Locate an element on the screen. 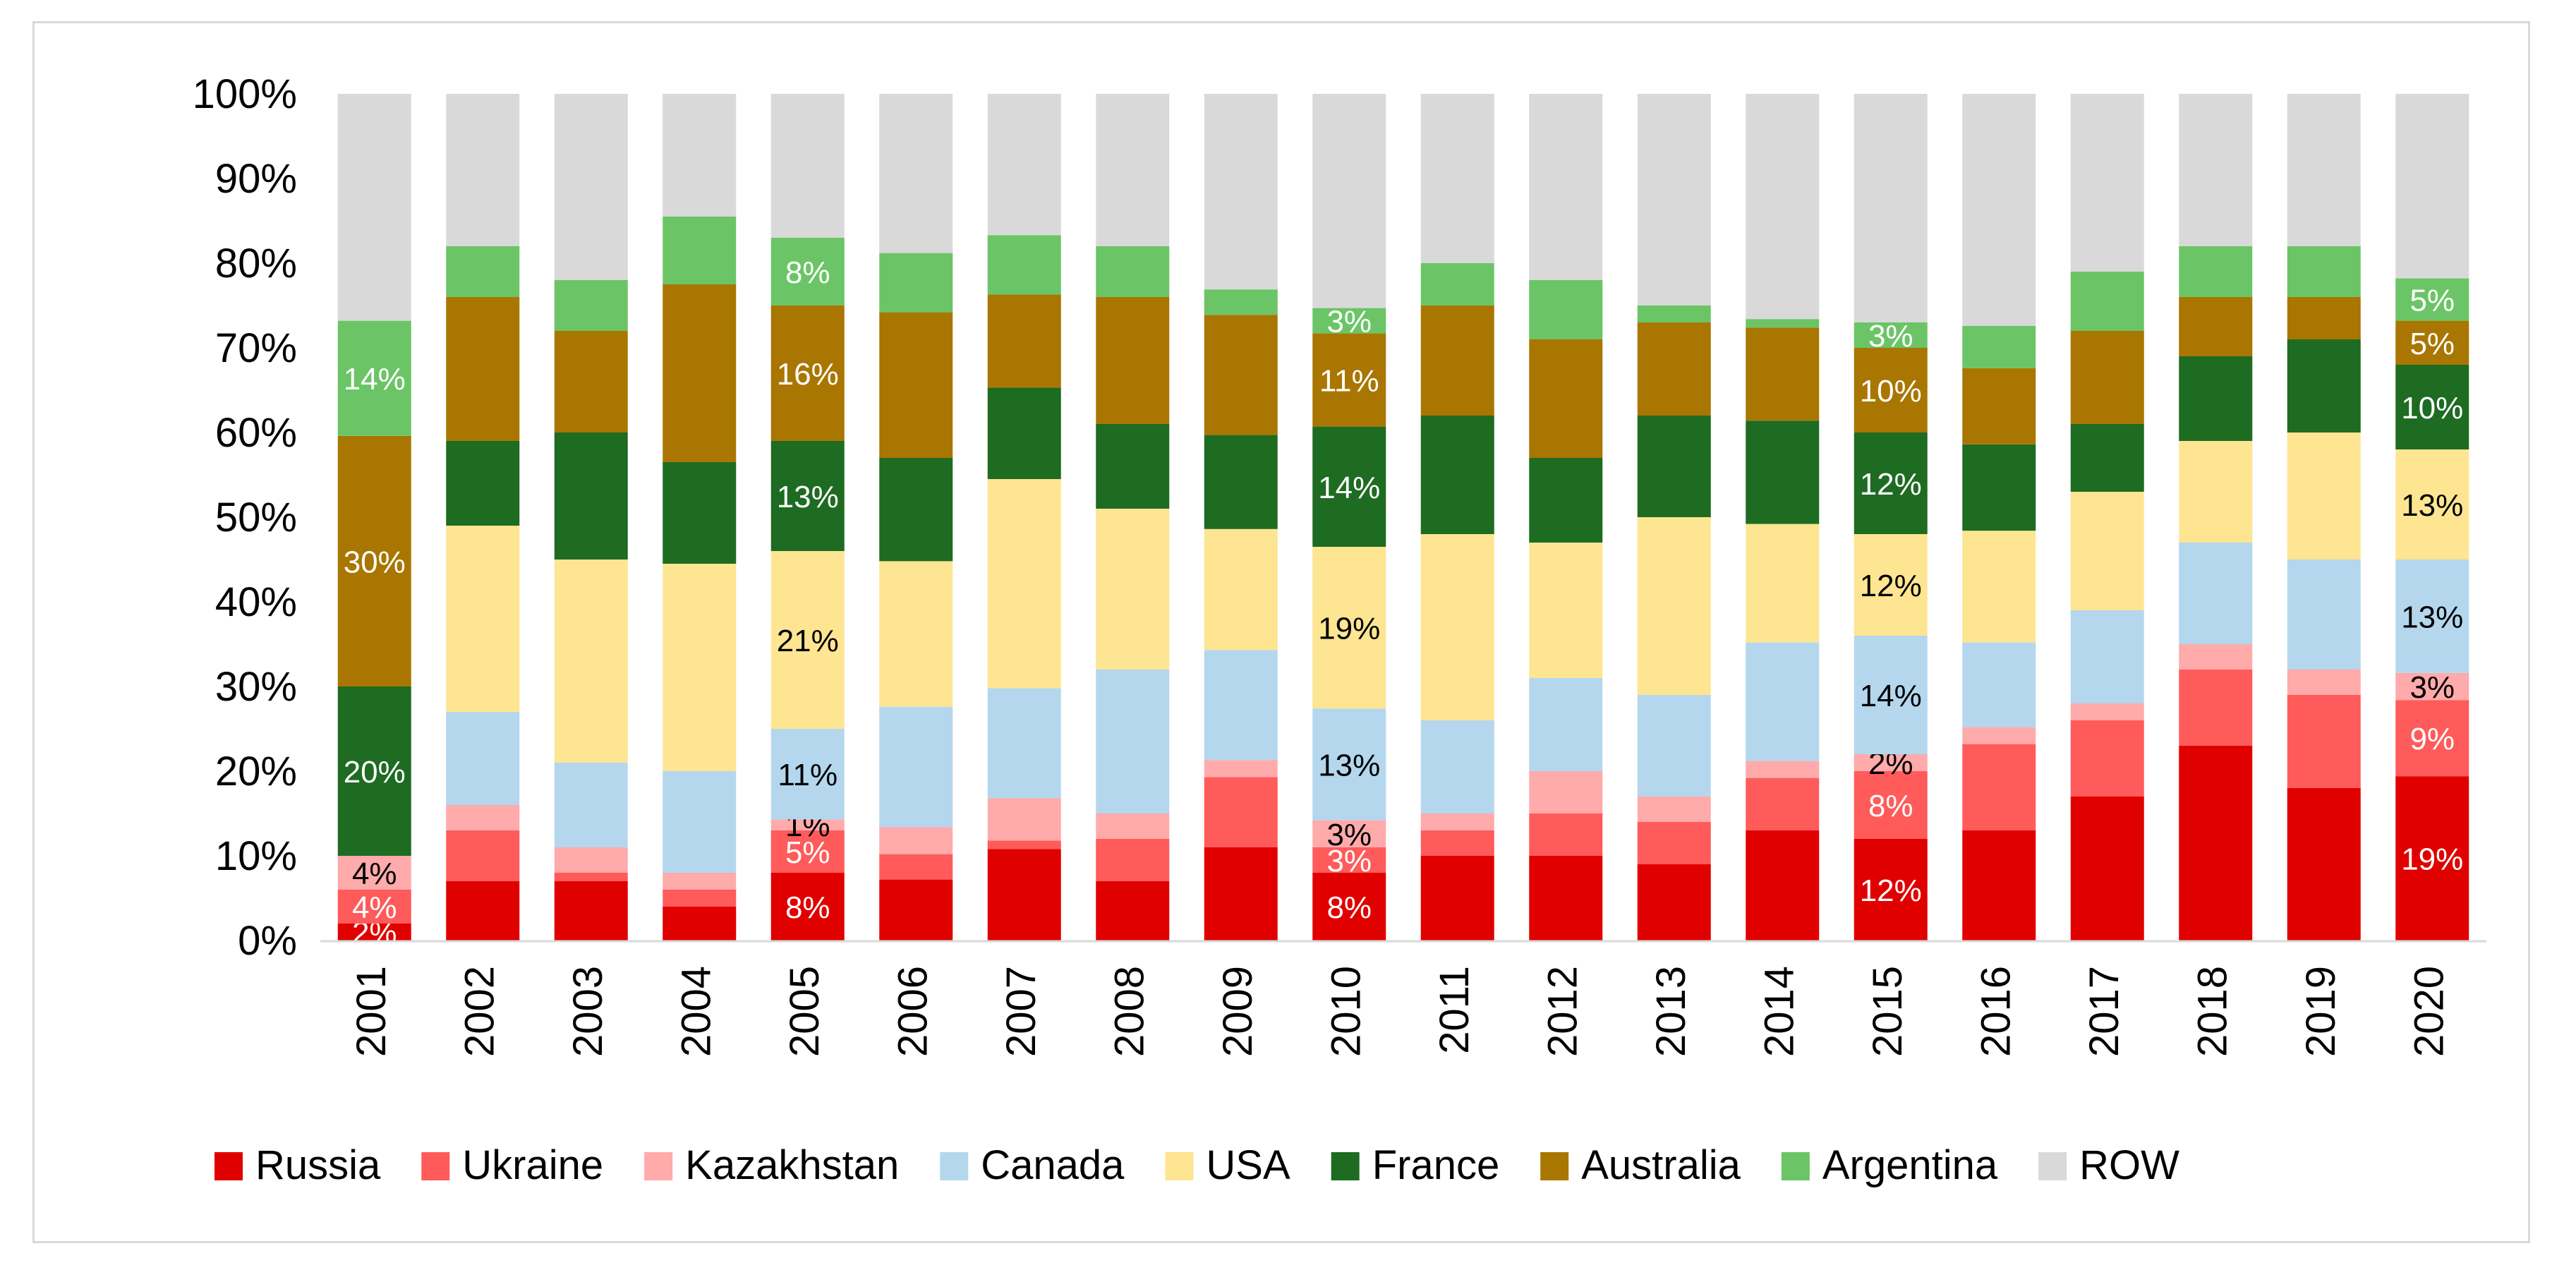 This screenshot has height=1270, width=2576. bar-segment-kazakhstan-2014 is located at coordinates (1783, 769).